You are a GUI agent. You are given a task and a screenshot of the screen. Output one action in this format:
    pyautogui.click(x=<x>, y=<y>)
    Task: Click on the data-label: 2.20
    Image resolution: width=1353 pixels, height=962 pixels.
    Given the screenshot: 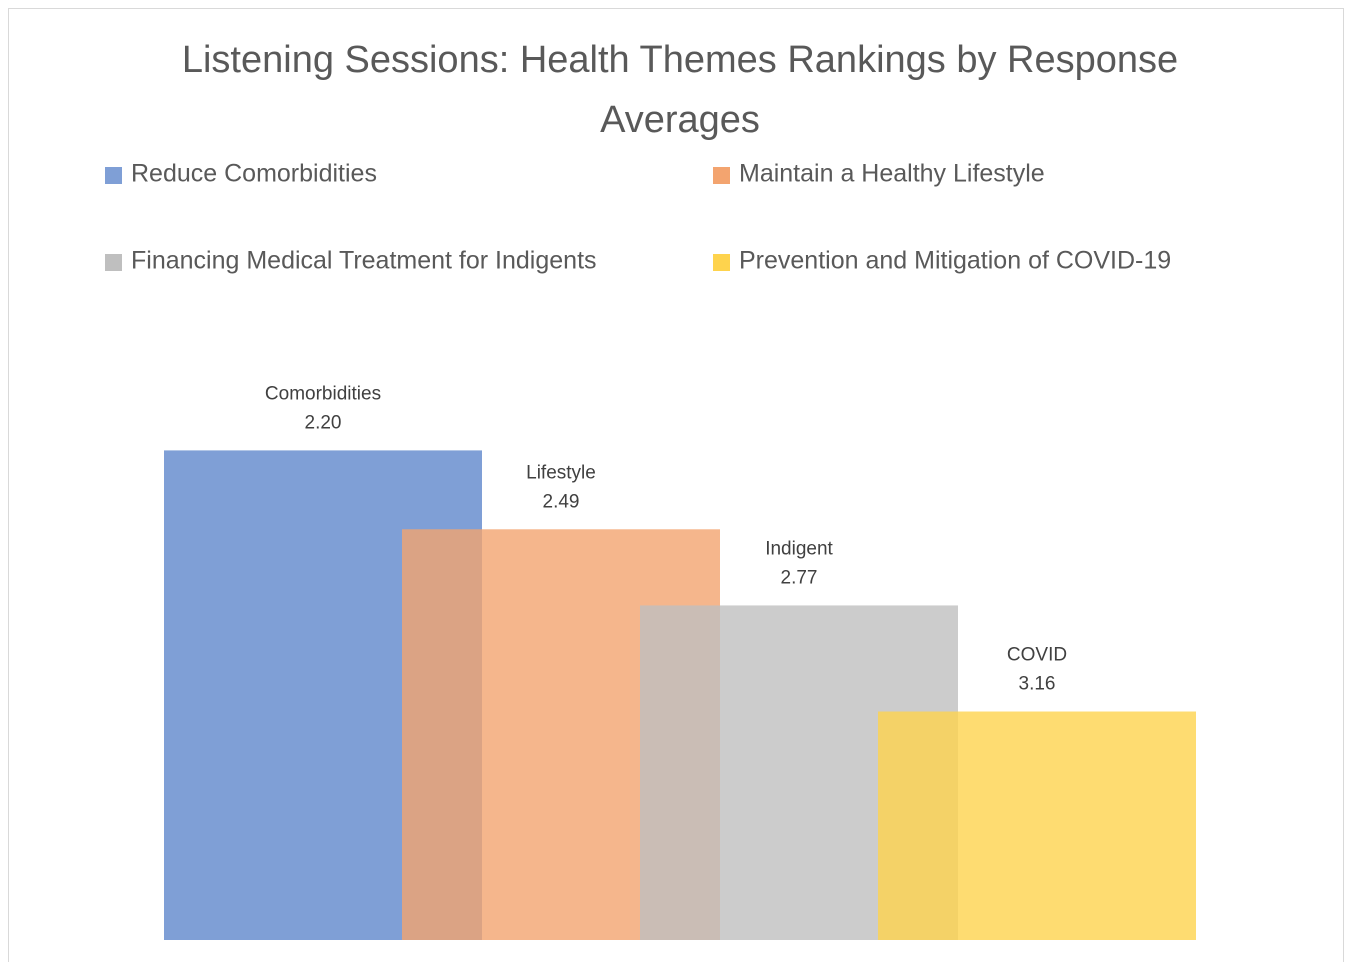 What is the action you would take?
    pyautogui.click(x=323, y=422)
    